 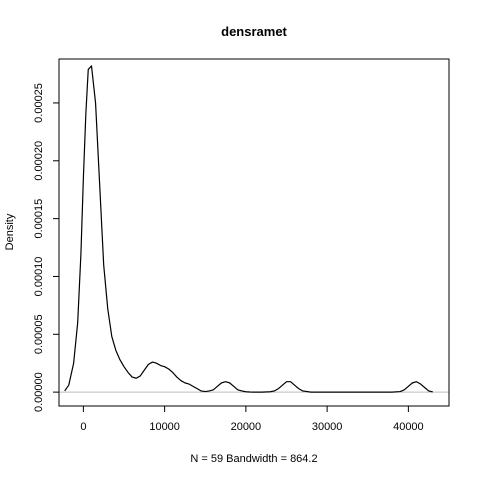 What do you see at coordinates (408, 427) in the screenshot?
I see `x-tick-label: 40000` at bounding box center [408, 427].